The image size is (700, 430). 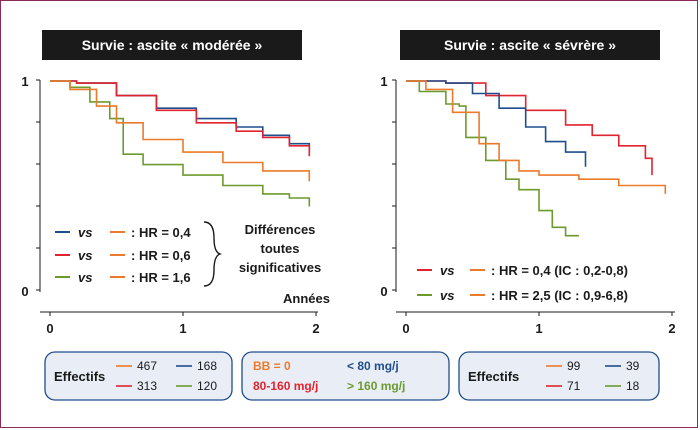 What do you see at coordinates (405, 328) in the screenshot?
I see `right-xtick-0: 0` at bounding box center [405, 328].